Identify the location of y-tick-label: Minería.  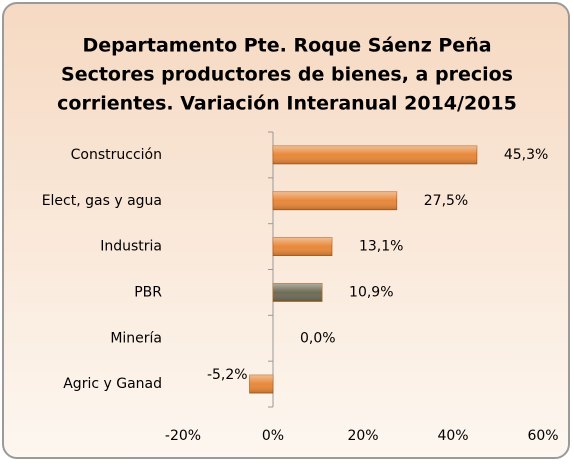
(136, 338).